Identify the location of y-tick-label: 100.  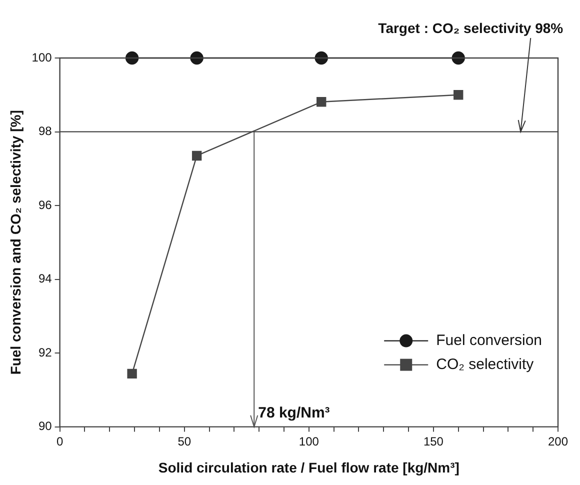
(42, 57).